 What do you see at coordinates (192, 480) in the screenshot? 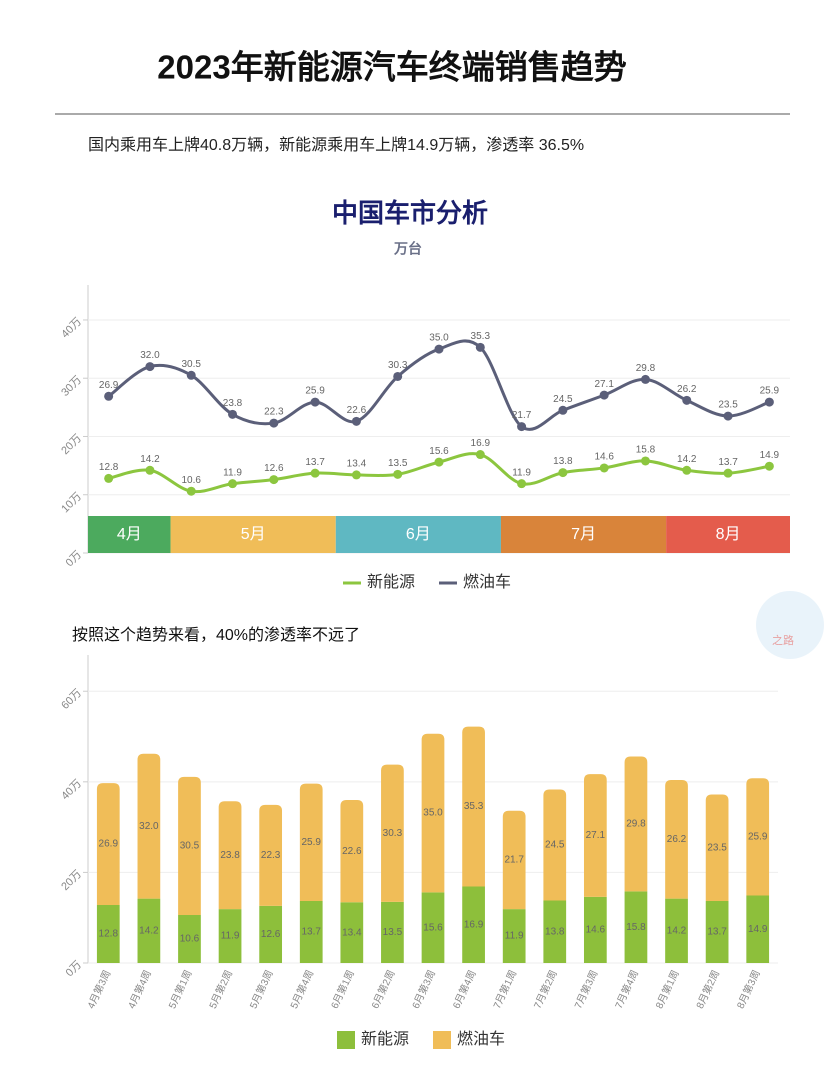
I see `value-label: 10.6` at bounding box center [192, 480].